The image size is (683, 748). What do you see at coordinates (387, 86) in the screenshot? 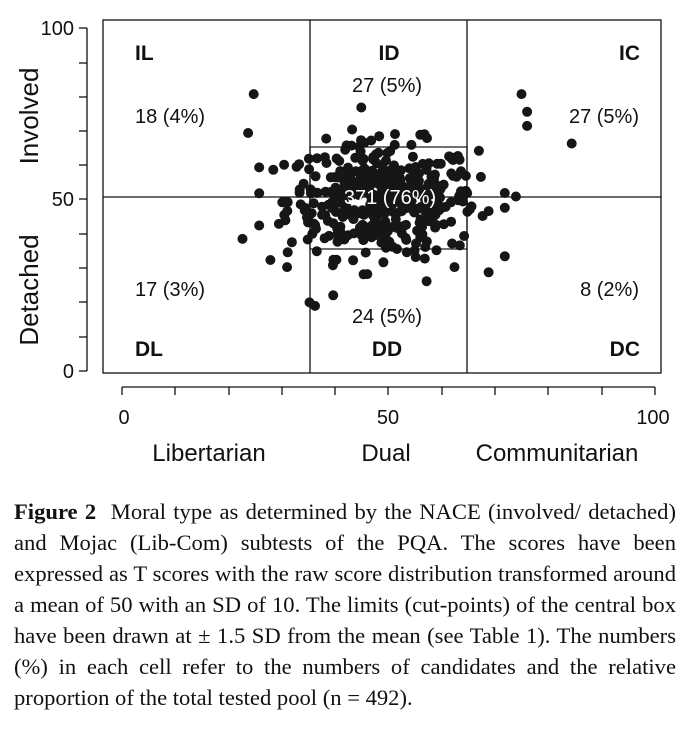
I see `cell-count-id: 27 (5%)` at bounding box center [387, 86].